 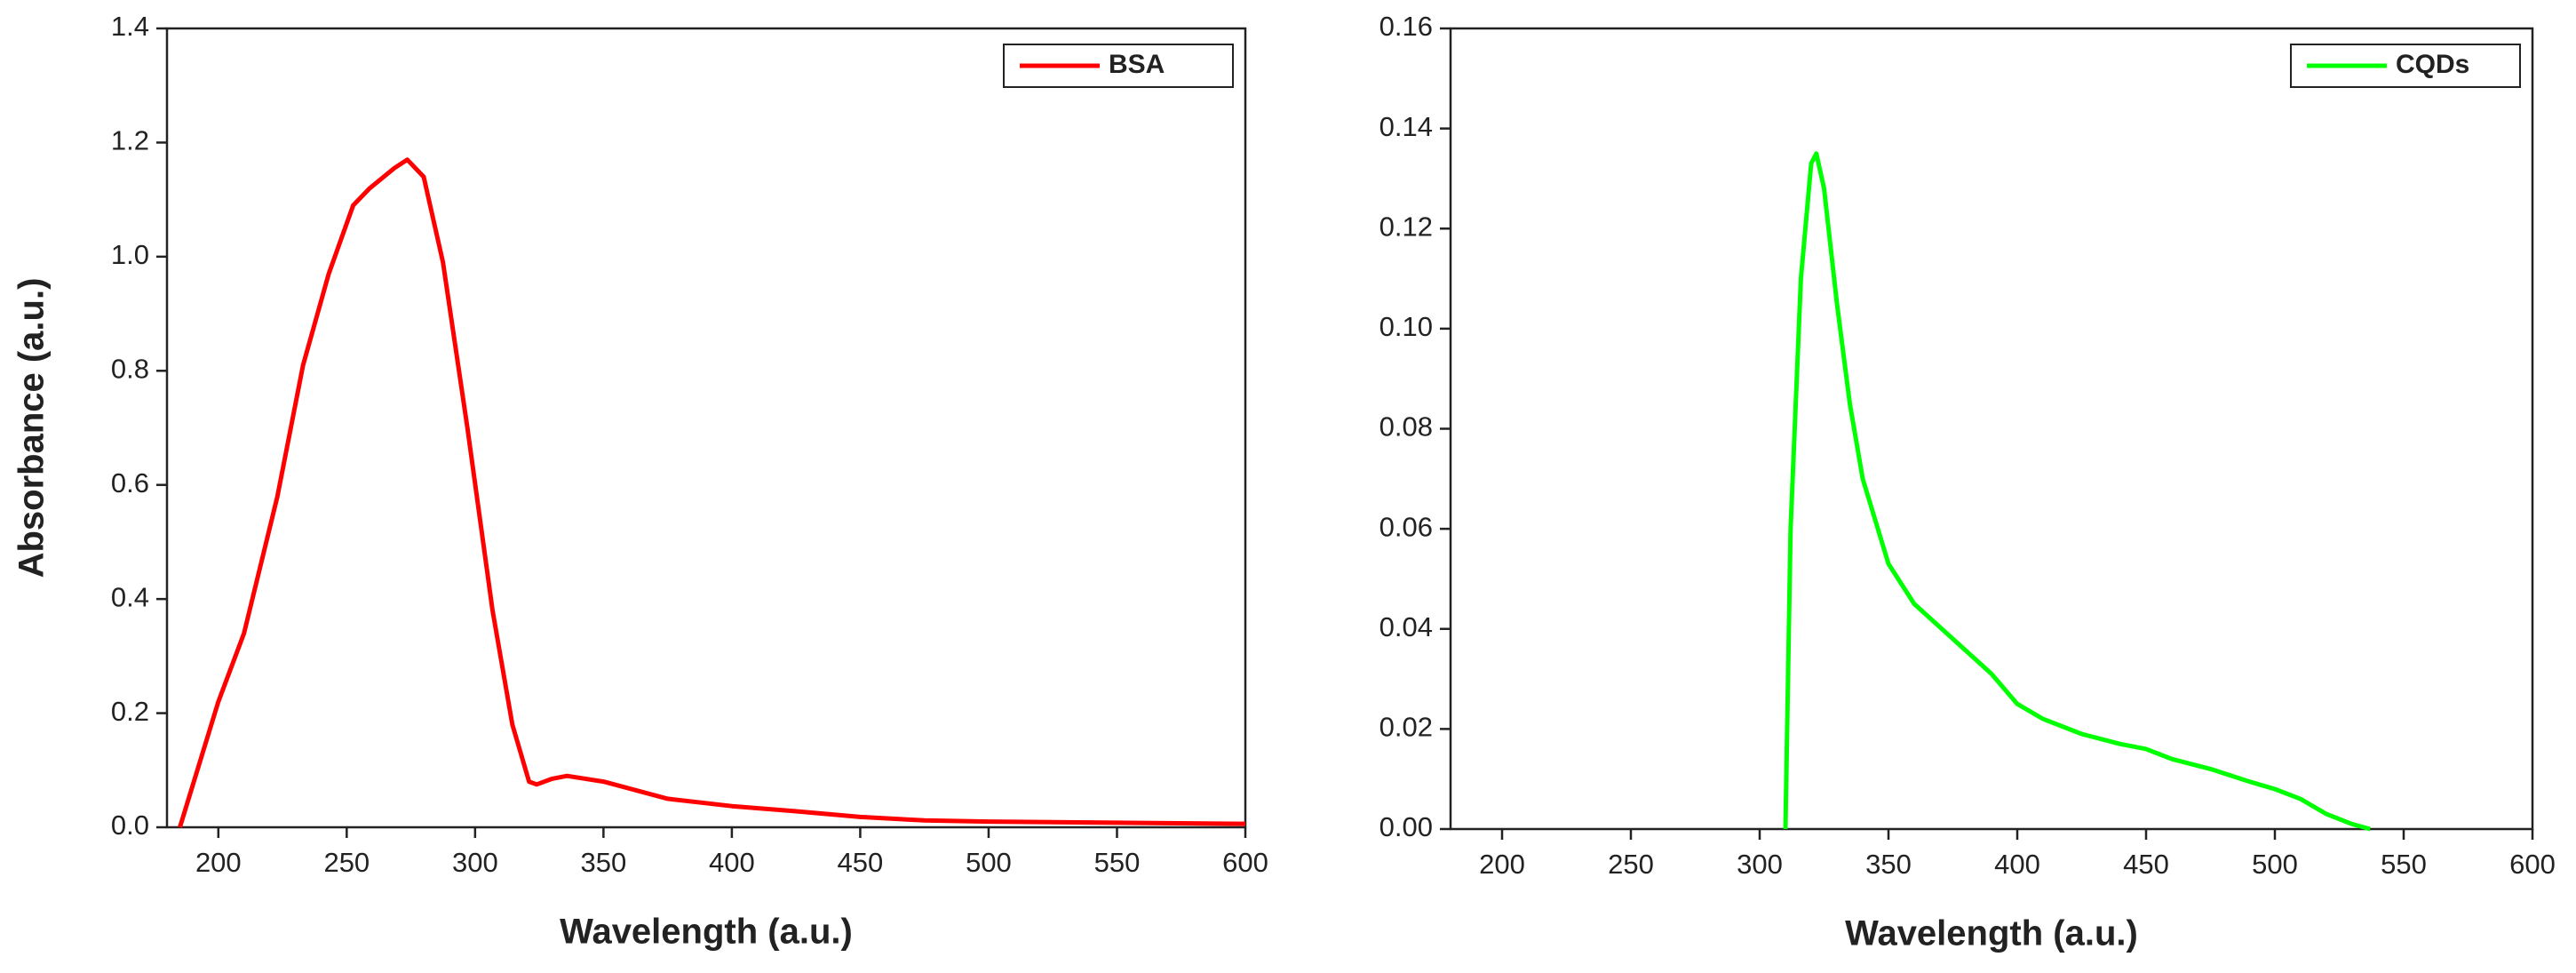 What do you see at coordinates (130, 369) in the screenshot?
I see `y-tick-label: 0.8` at bounding box center [130, 369].